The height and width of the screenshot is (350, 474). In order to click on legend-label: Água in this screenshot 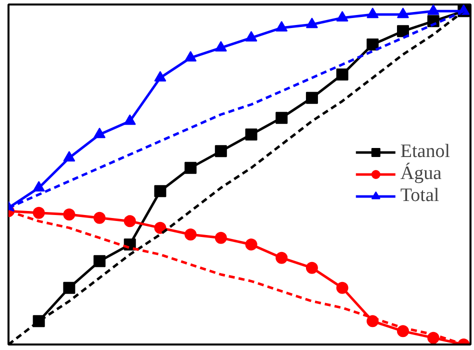, I will do `click(421, 174)`.